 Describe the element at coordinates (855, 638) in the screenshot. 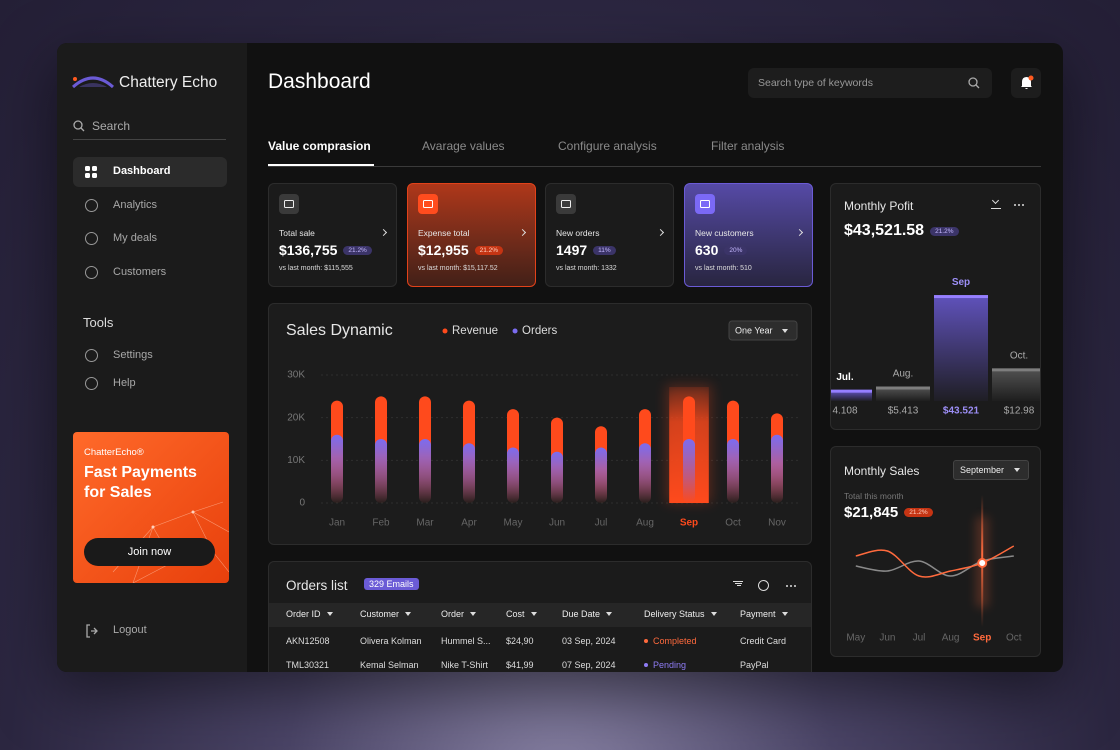

I see `x-tick-label: May` at that location.